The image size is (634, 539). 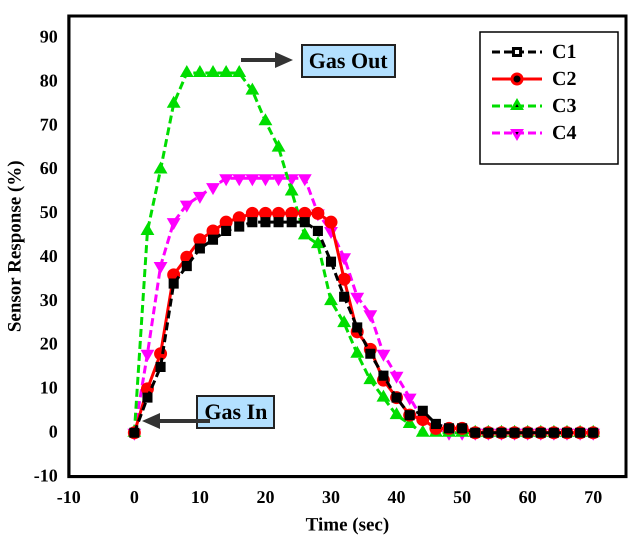 I want to click on x-tick-label: 10, so click(x=199, y=497).